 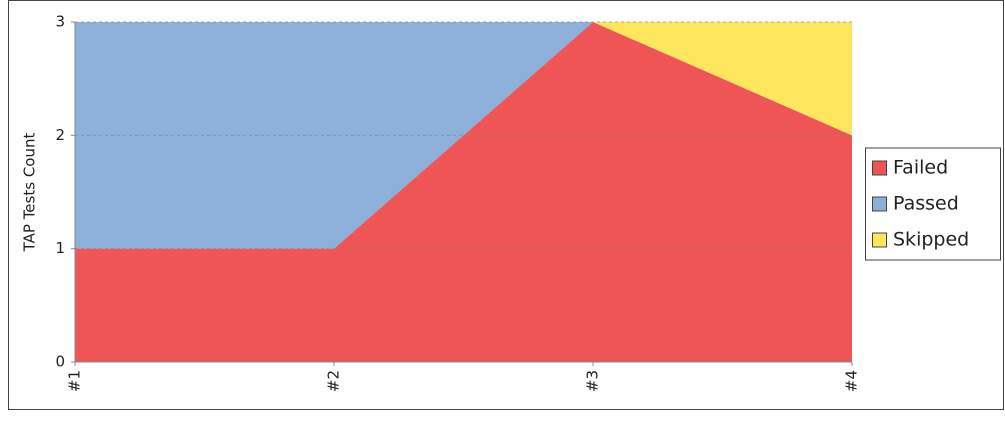 What do you see at coordinates (60, 22) in the screenshot?
I see `y-tick-label: 3` at bounding box center [60, 22].